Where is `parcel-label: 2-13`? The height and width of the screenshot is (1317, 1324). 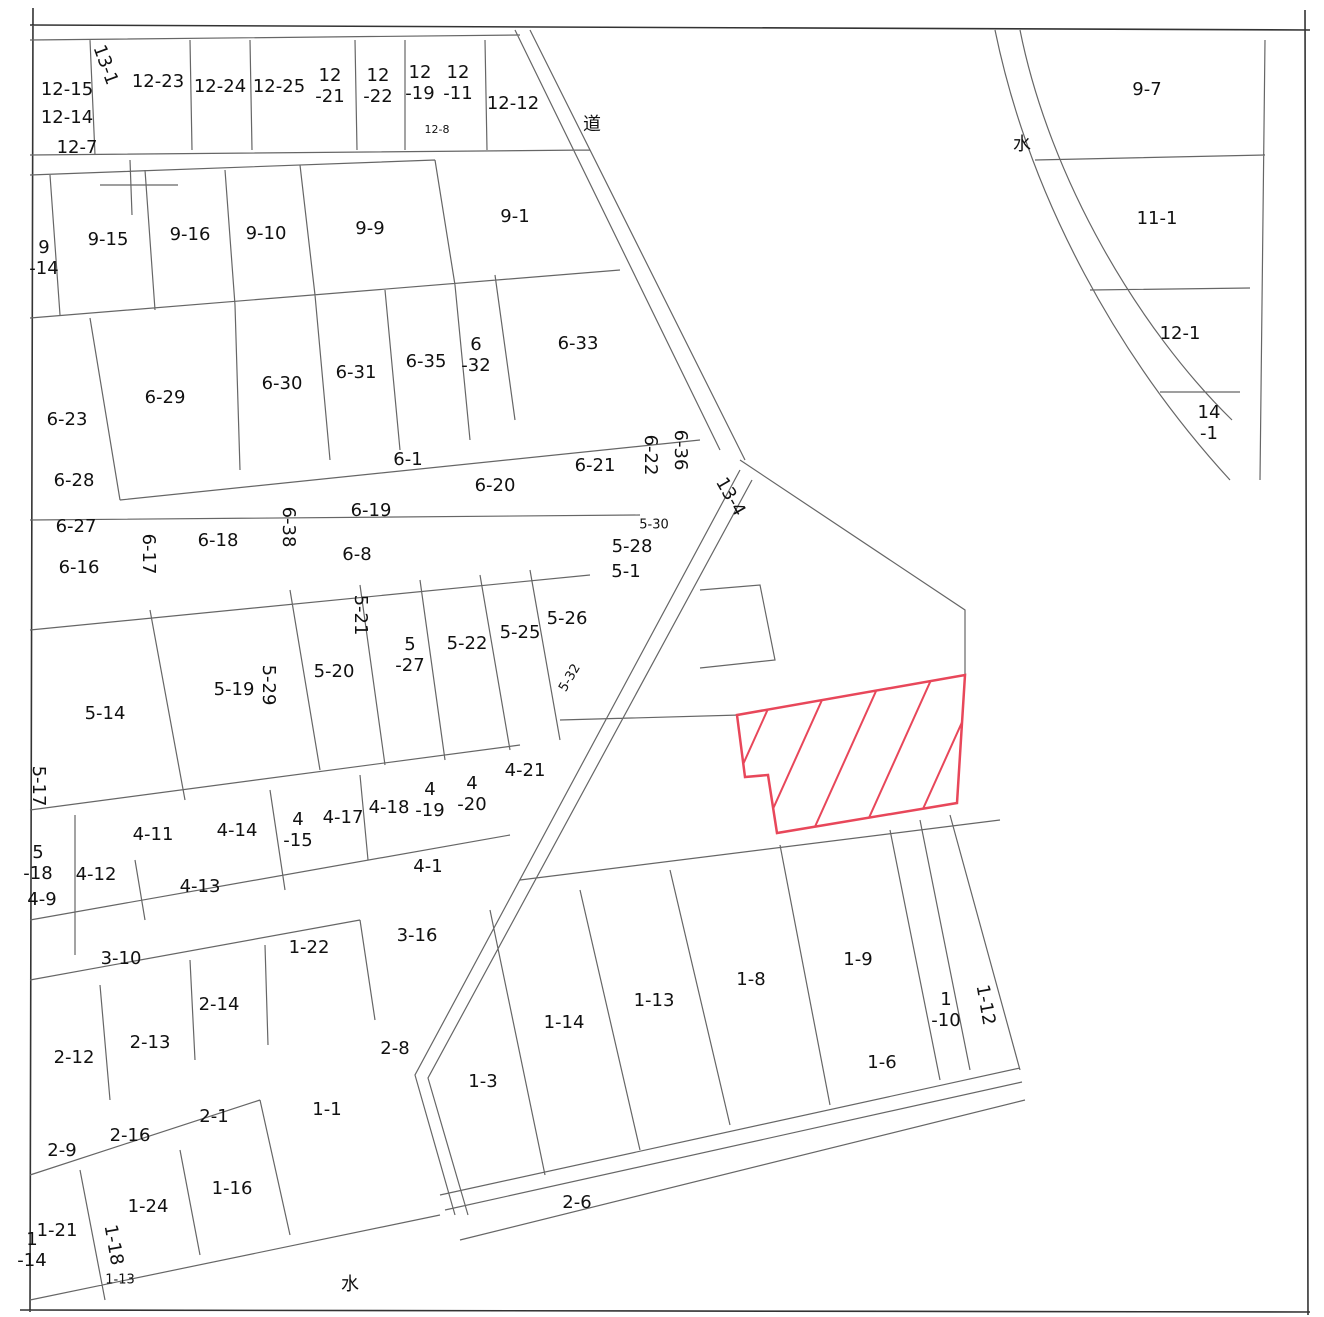
parcel-label: 2-13 is located at coordinates (150, 1042).